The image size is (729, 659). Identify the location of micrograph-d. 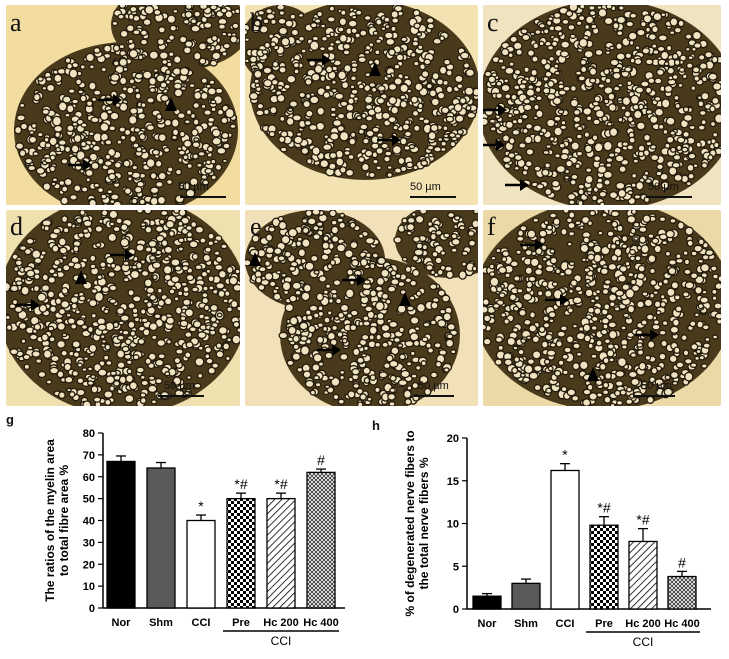
(123, 308).